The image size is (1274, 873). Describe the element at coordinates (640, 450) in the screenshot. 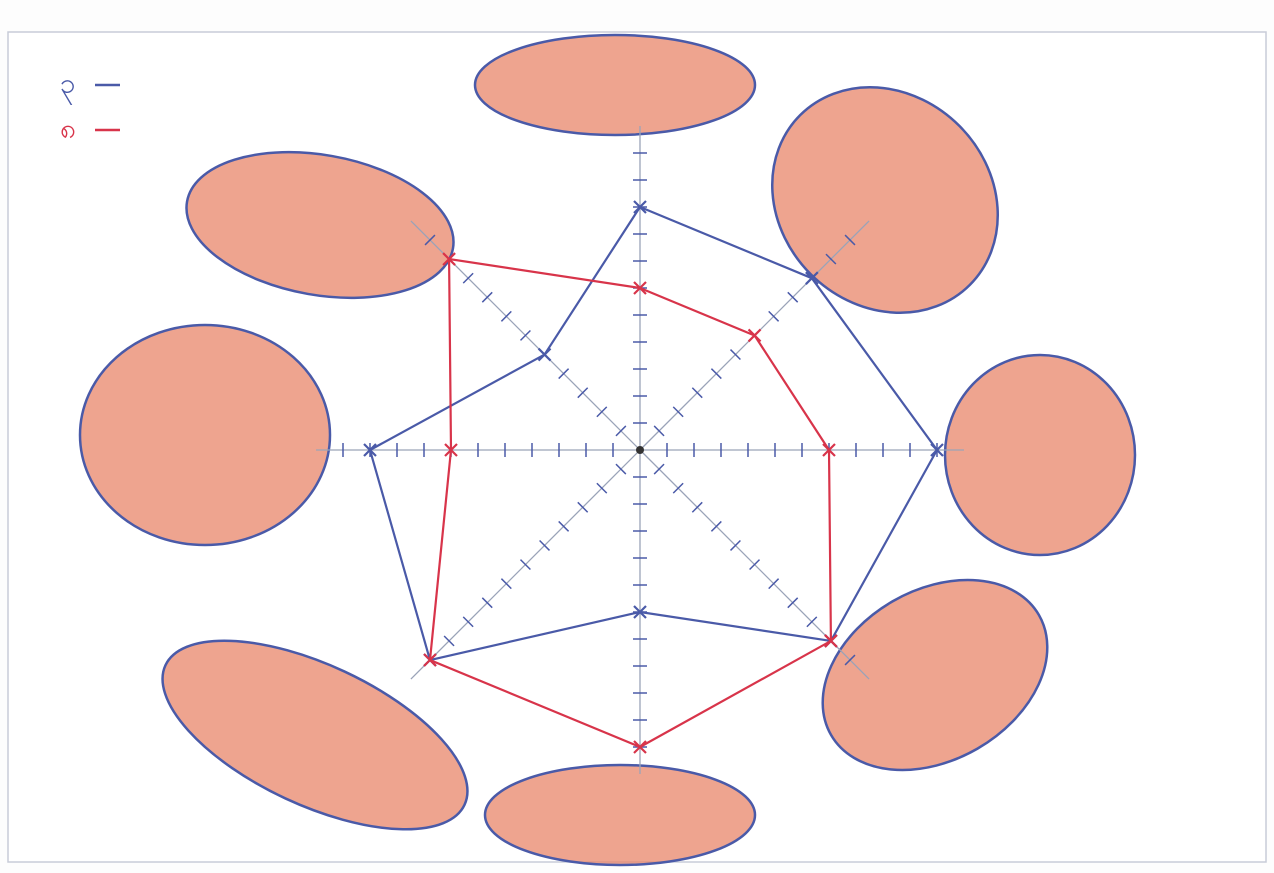

I see `center-dot` at that location.